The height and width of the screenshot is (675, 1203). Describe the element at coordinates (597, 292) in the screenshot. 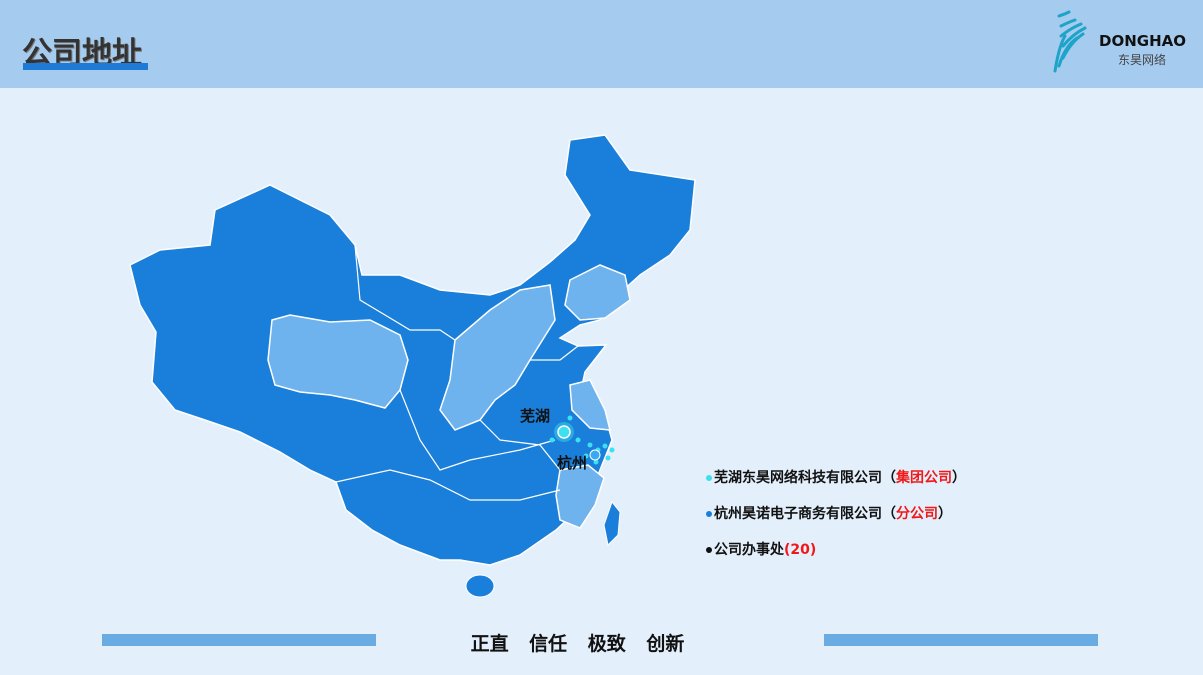

I see `province-liaoning` at that location.